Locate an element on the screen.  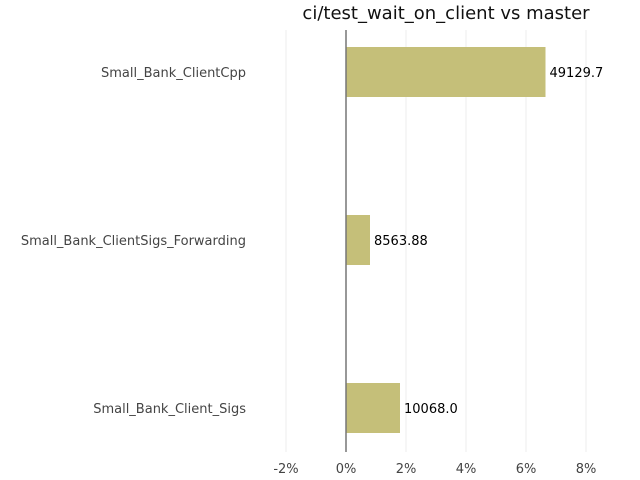
chart-title: ci/test_wait_on_client vs master is located at coordinates (446, 13).